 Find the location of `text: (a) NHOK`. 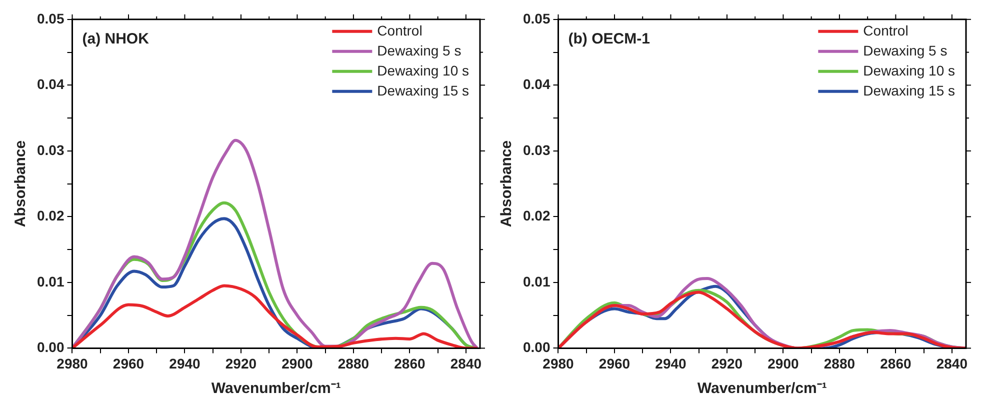

text: (a) NHOK is located at coordinates (116, 39).